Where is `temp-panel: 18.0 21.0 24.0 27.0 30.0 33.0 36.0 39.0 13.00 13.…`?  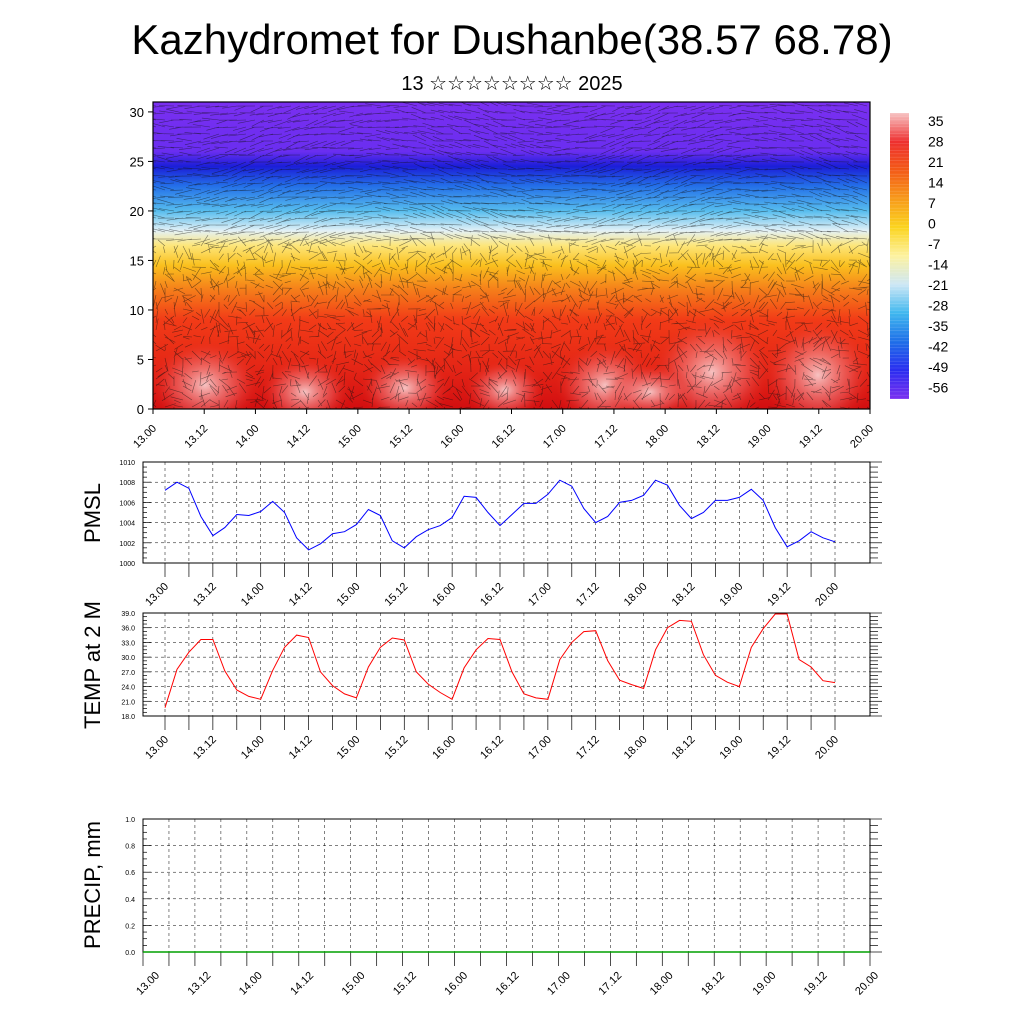 temp-panel: 18.0 21.0 24.0 27.0 30.0 33.0 36.0 39.0 13.00 13.… is located at coordinates (481, 681).